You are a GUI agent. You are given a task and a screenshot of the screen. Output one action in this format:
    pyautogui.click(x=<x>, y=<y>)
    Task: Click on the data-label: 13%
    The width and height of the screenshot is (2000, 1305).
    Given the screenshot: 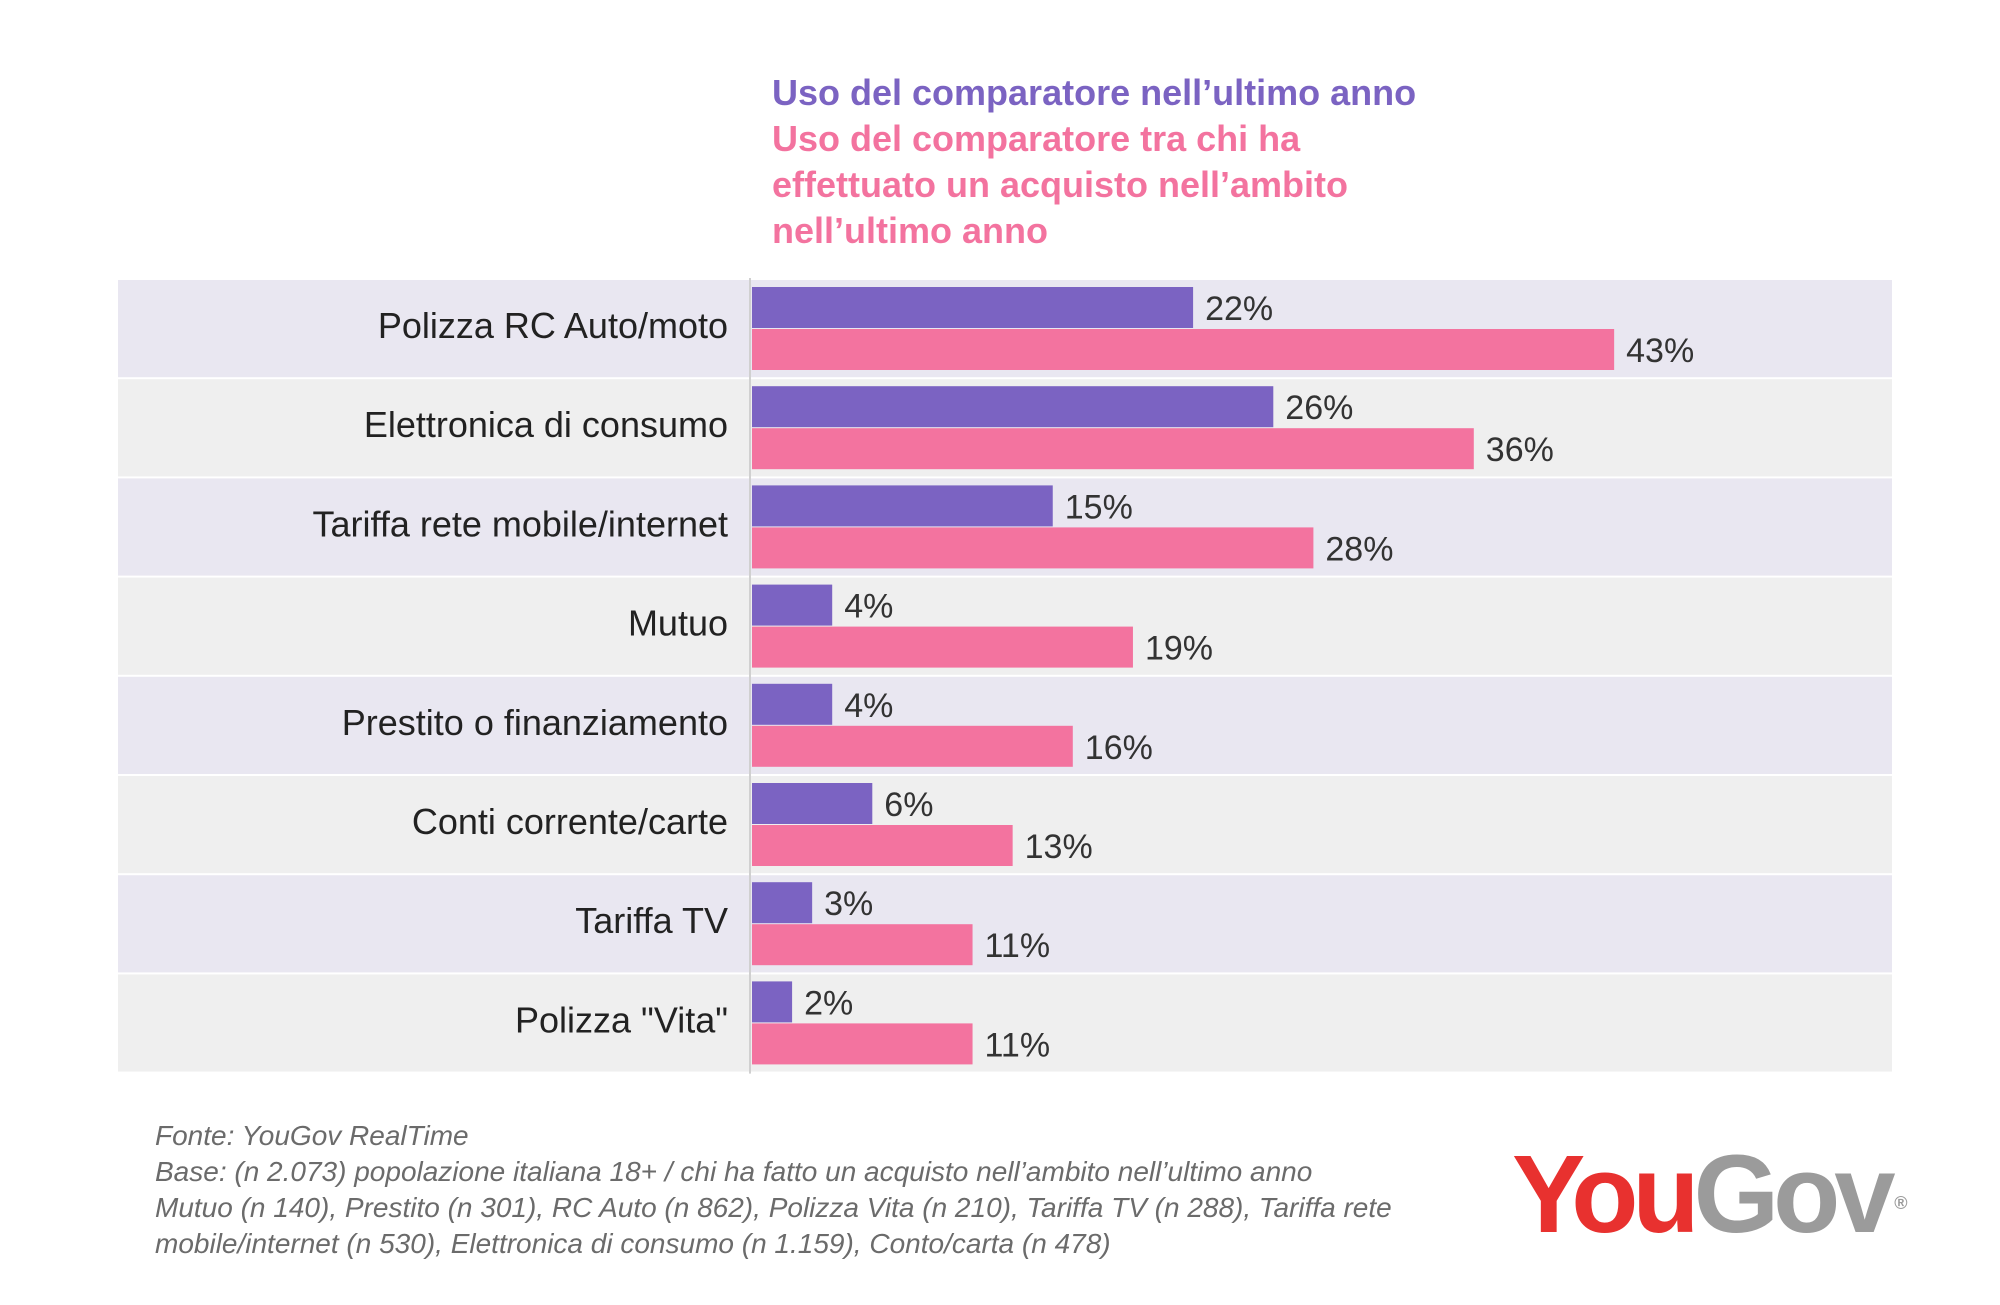 What is the action you would take?
    pyautogui.click(x=1059, y=847)
    